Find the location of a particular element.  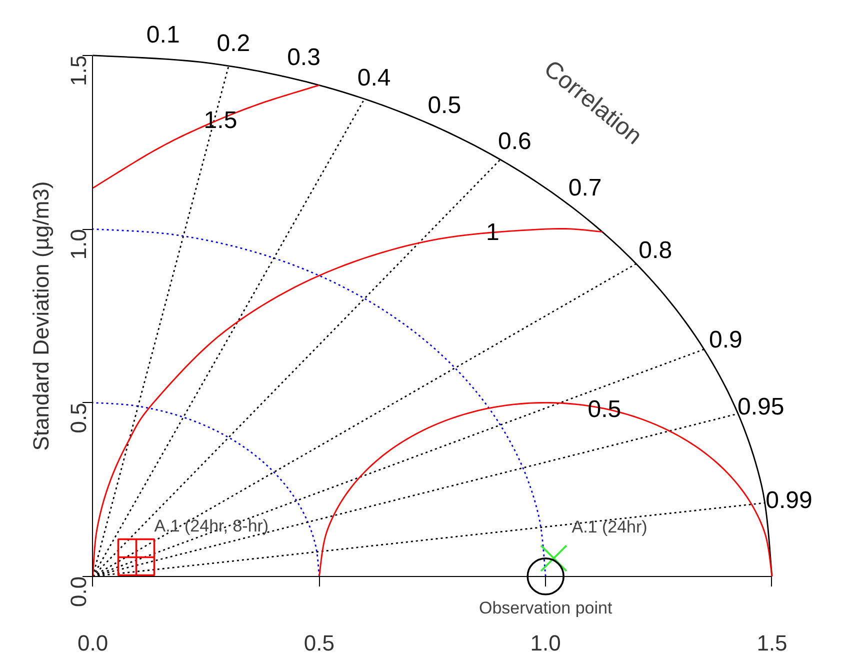

x-tick-label: 1.0 is located at coordinates (545, 643).